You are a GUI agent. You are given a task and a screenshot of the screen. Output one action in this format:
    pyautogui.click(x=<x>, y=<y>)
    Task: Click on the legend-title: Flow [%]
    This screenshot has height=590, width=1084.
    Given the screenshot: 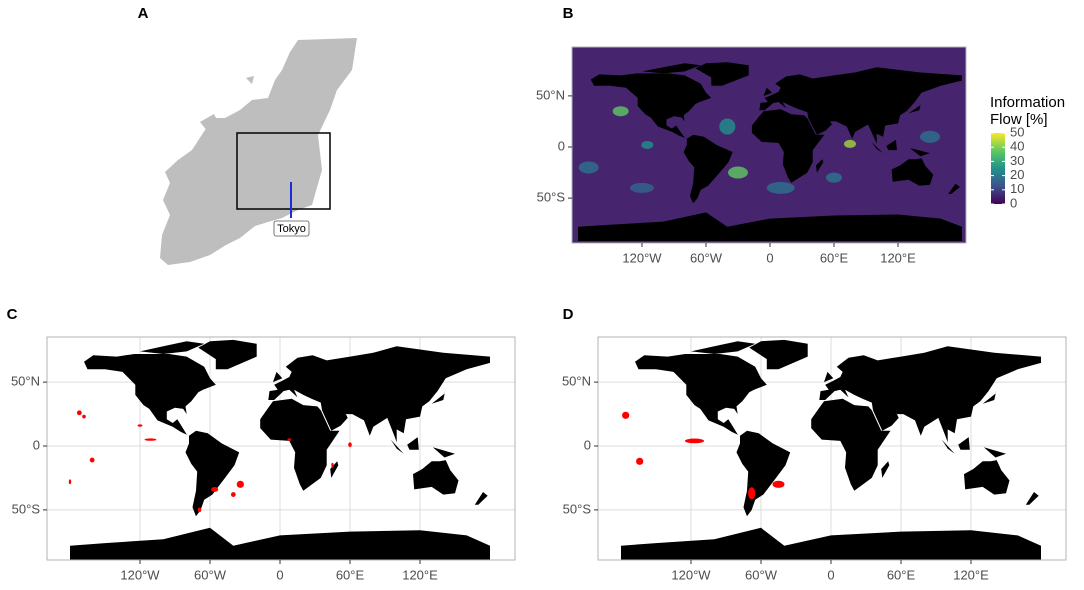 What is the action you would take?
    pyautogui.click(x=1019, y=119)
    